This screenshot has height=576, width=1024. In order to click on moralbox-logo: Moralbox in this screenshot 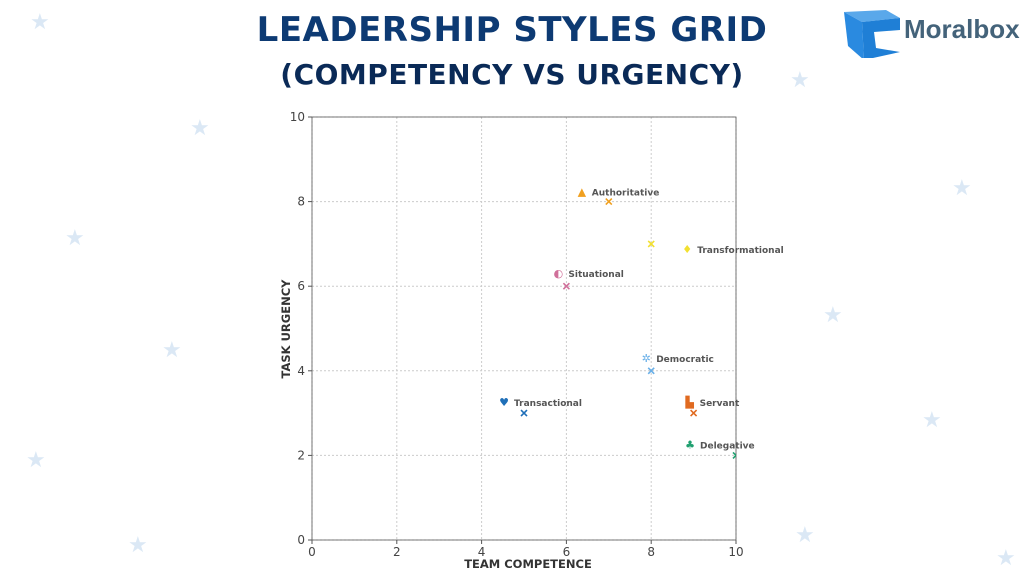, I will do `click(932, 33)`.